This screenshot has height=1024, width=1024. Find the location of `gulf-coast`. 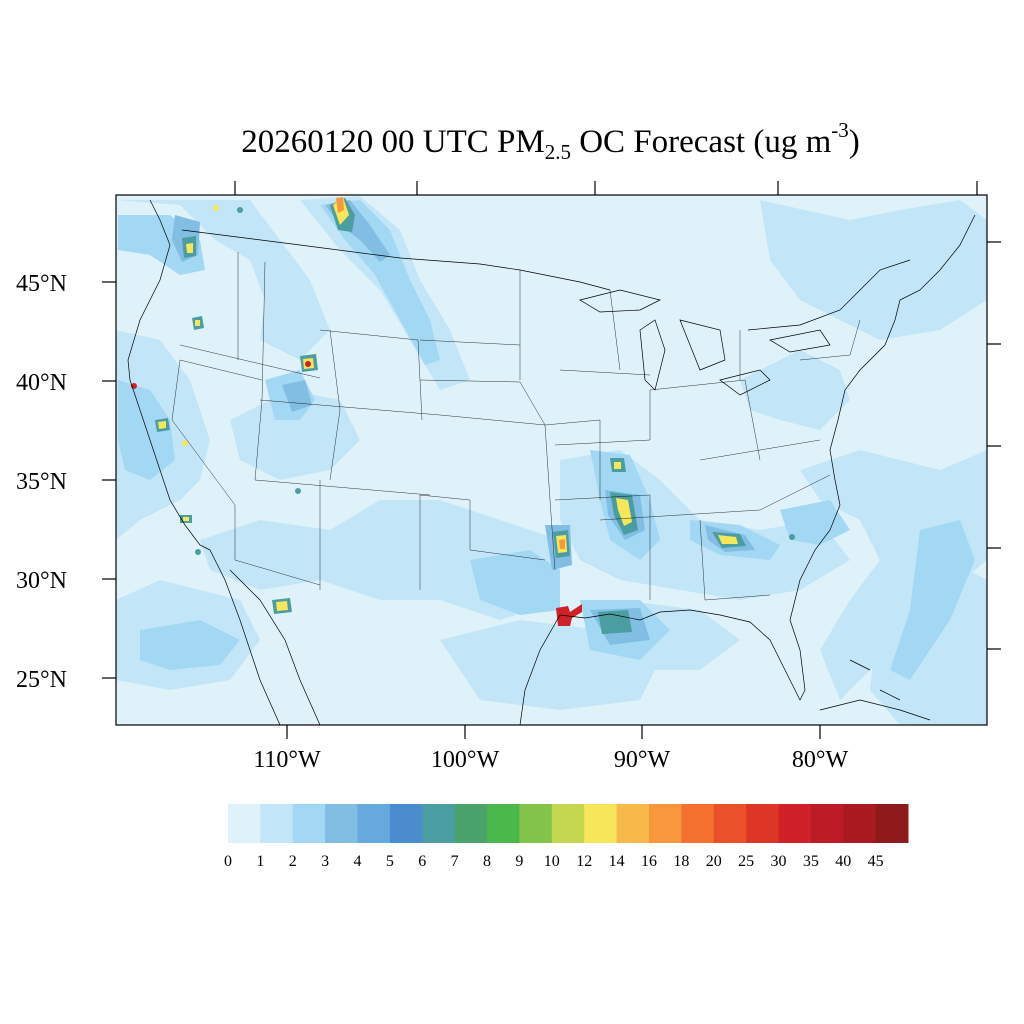

gulf-coast is located at coordinates (700, 602).